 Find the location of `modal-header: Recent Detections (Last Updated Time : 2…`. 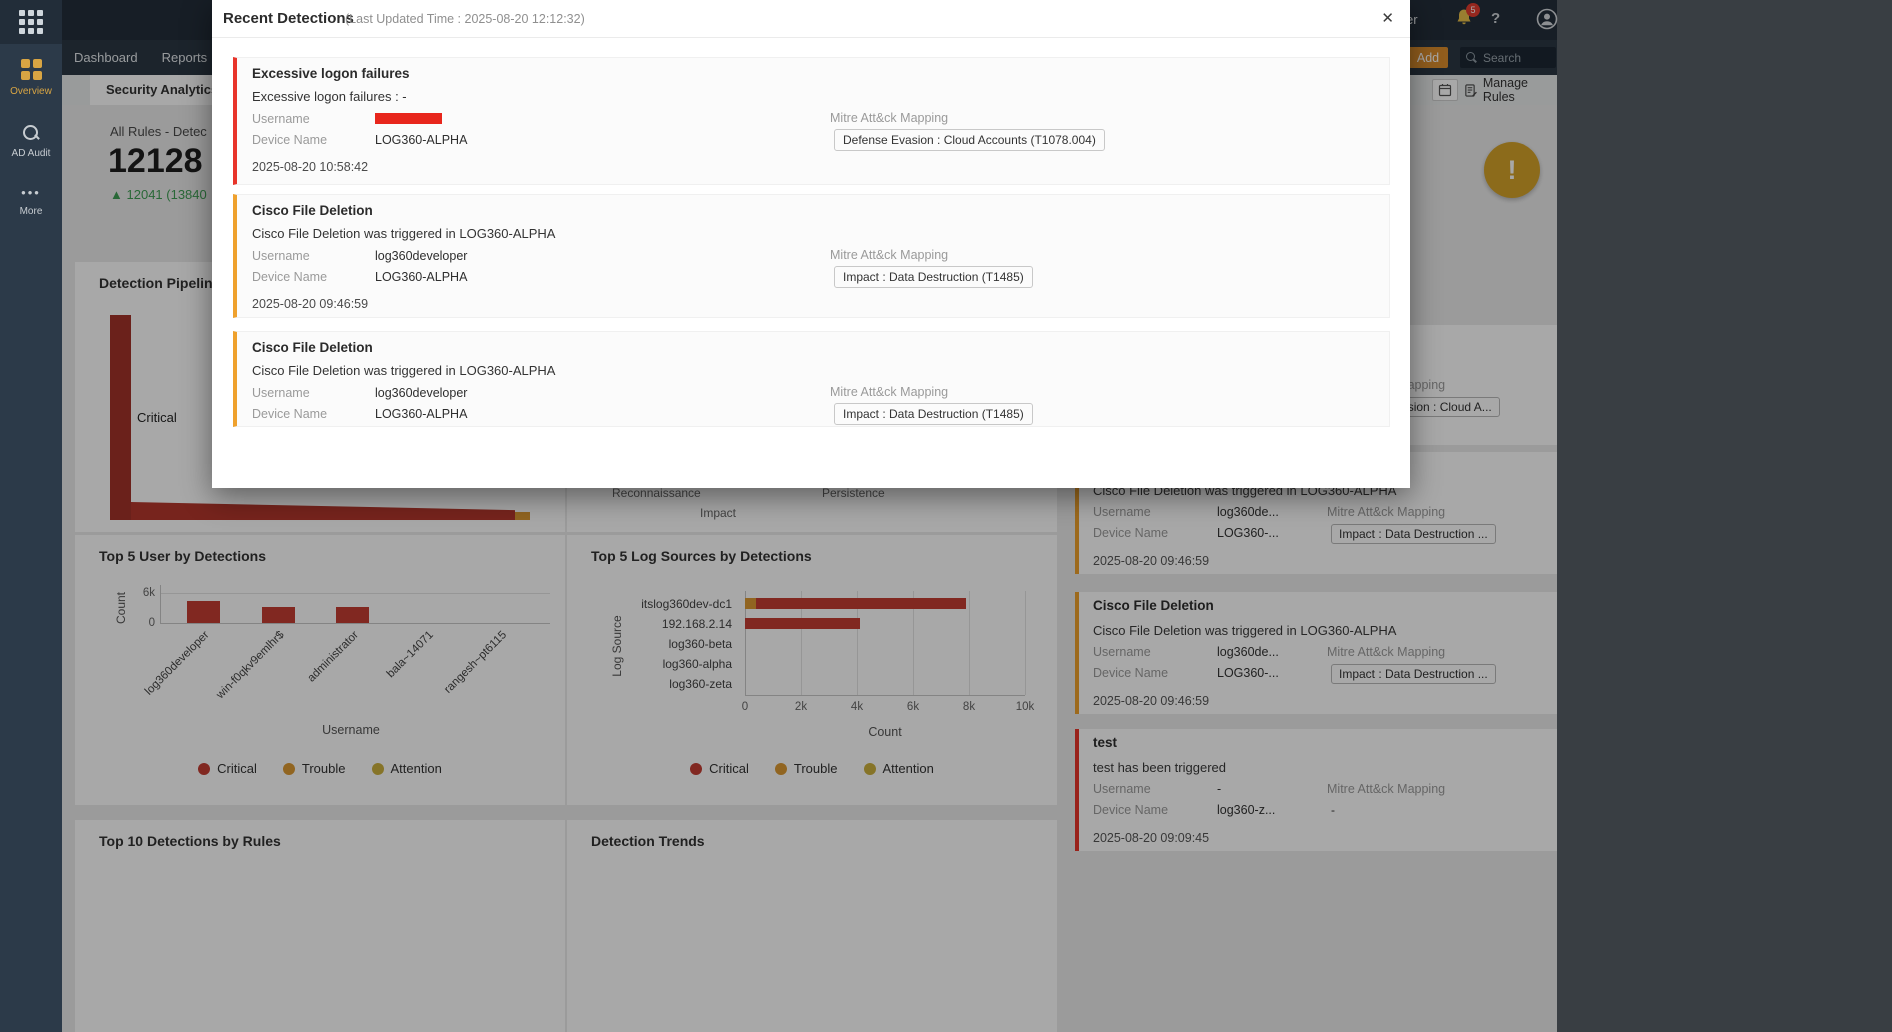

modal-header: Recent Detections (Last Updated Time : 2… is located at coordinates (811, 19).